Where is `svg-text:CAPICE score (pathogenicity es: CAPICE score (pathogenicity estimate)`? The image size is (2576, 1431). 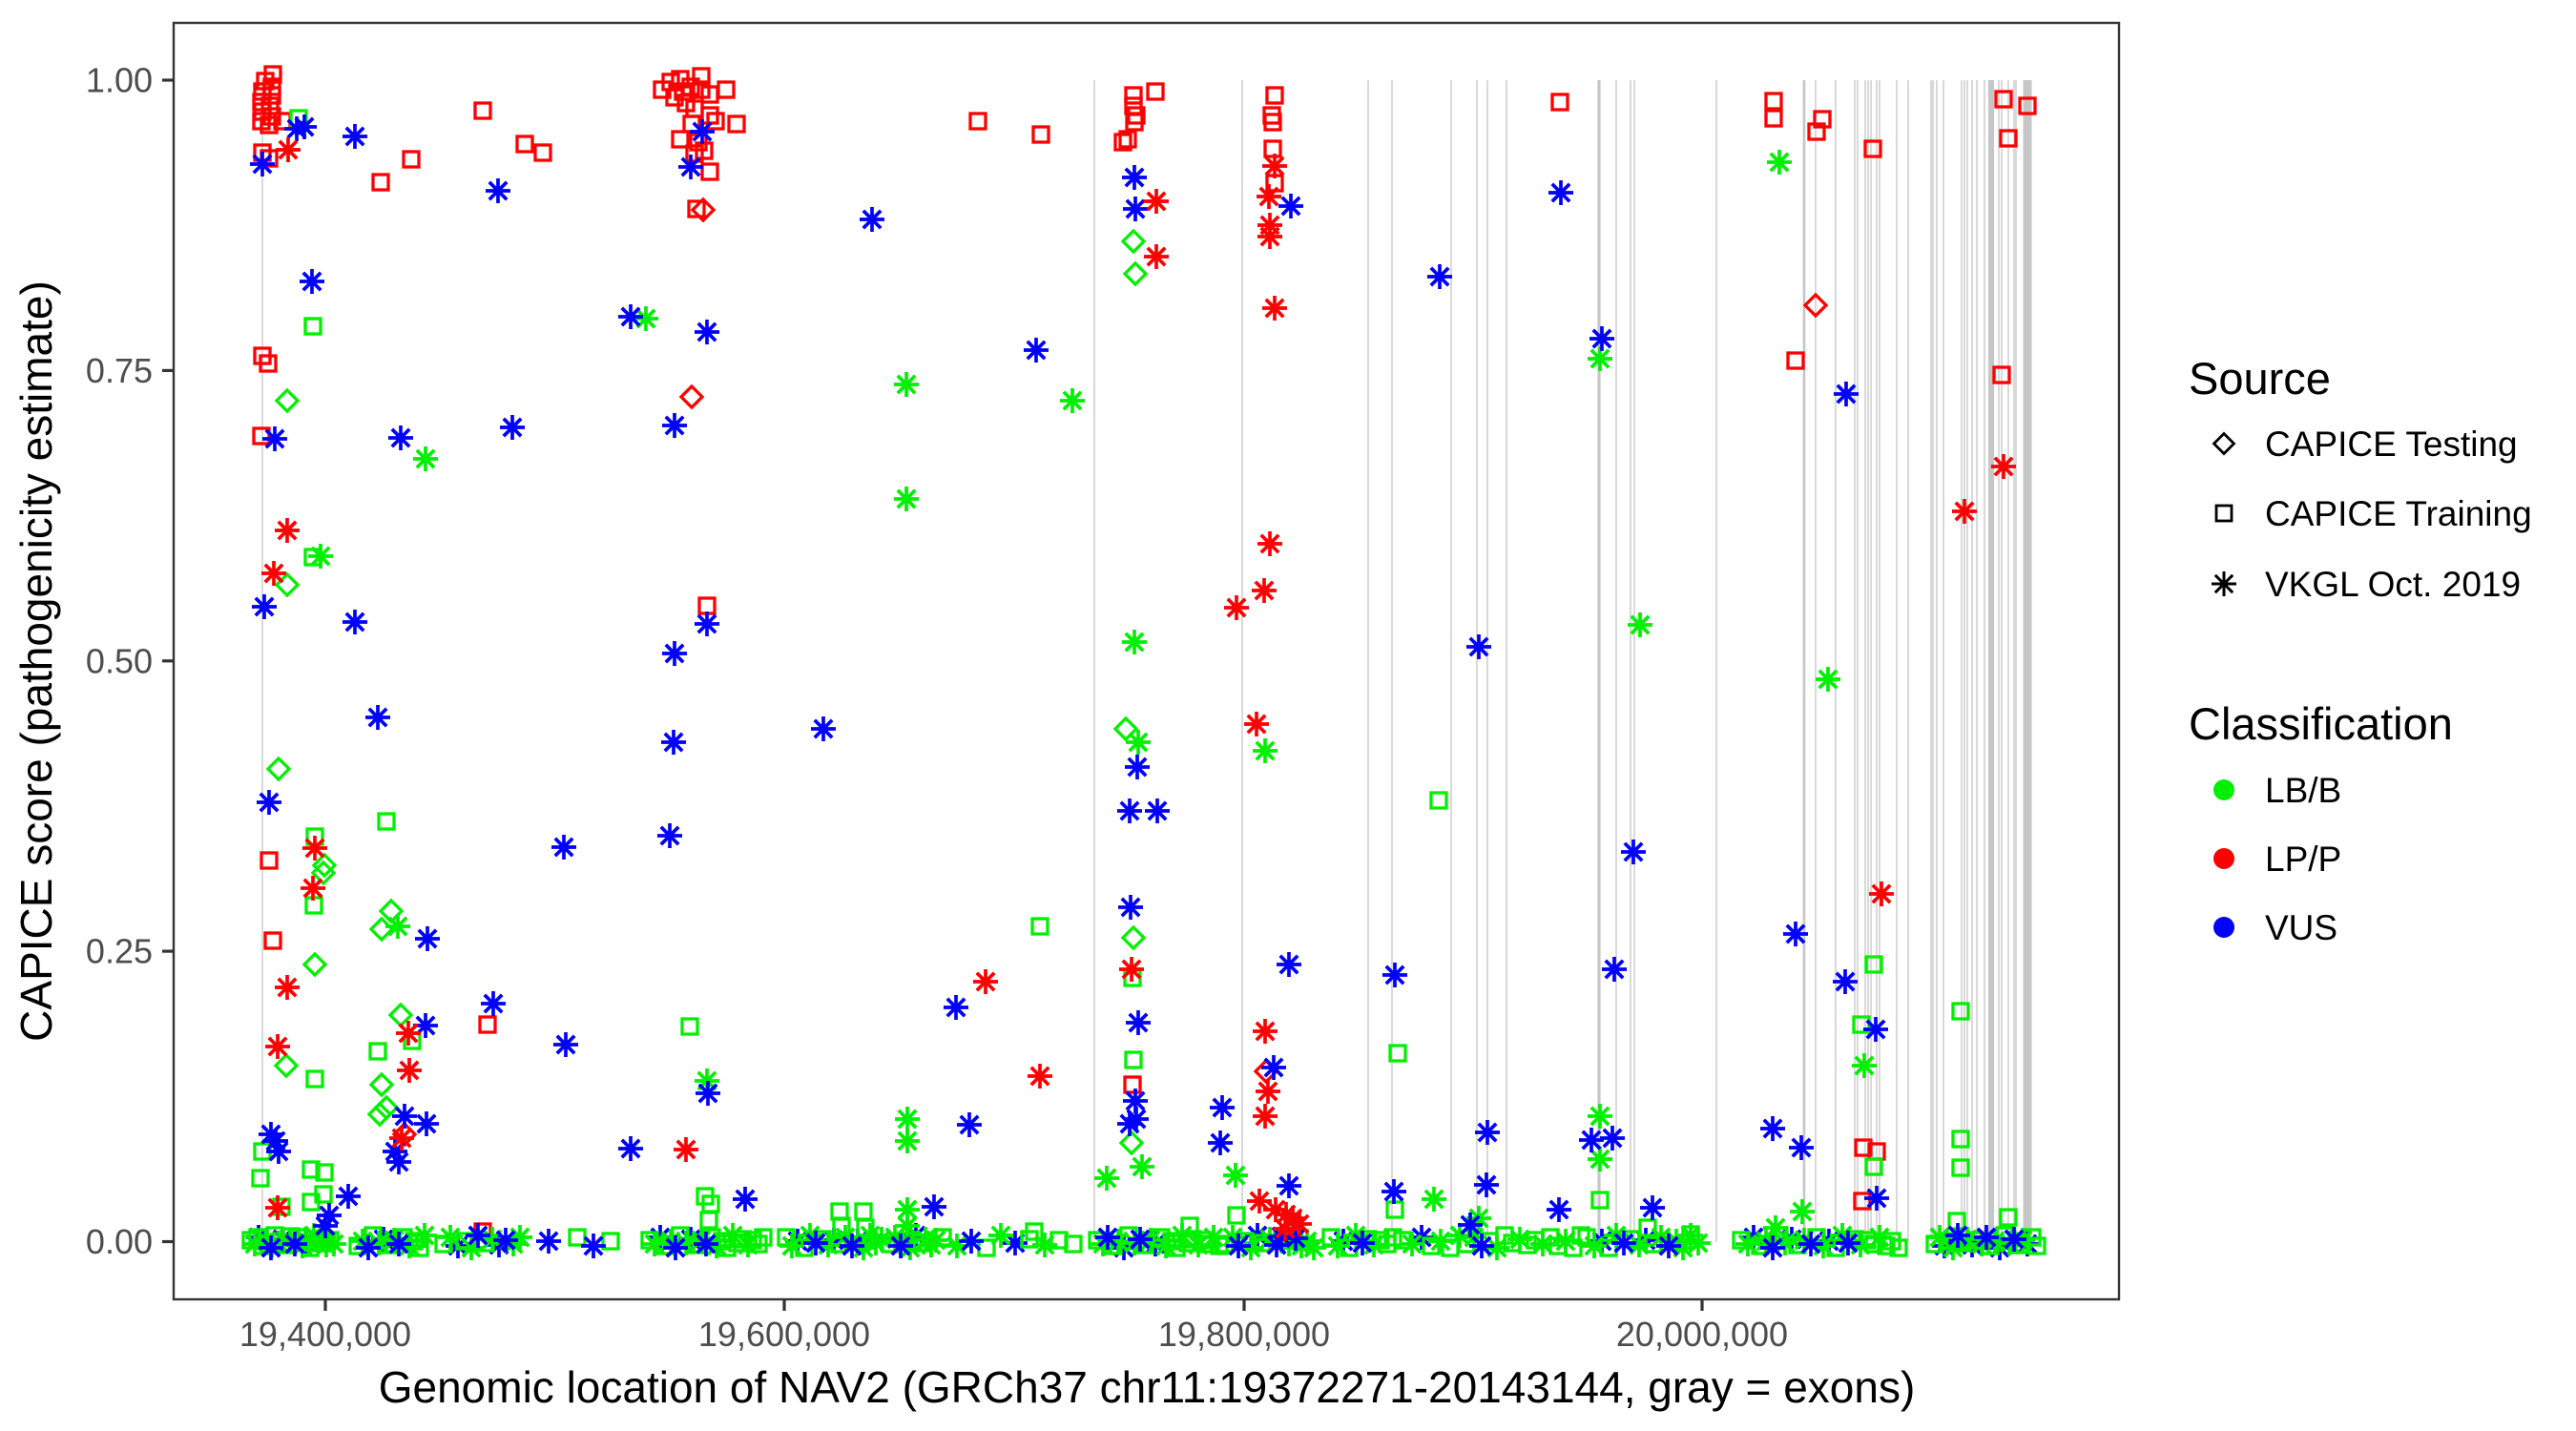
svg-text:CAPICE score (pathogenicity es: CAPICE score (pathogenicity estimate) is located at coordinates (36, 661).